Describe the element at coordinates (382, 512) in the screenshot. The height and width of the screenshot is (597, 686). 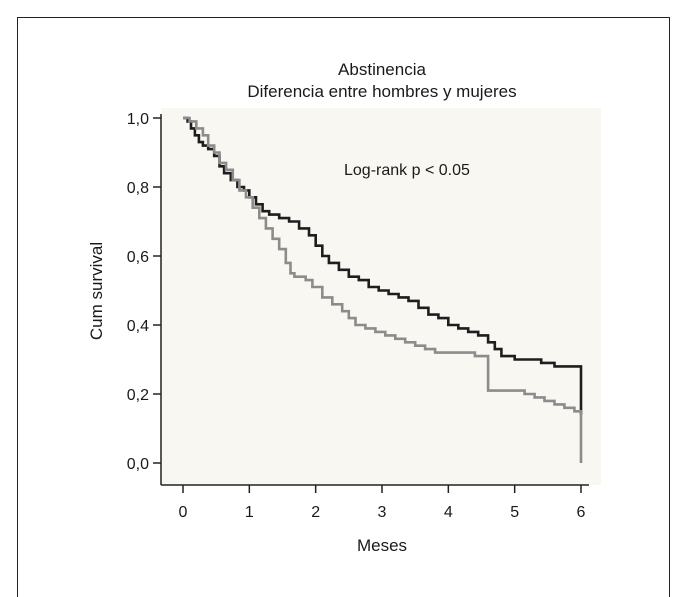
I see `x-tick-label: 3` at that location.